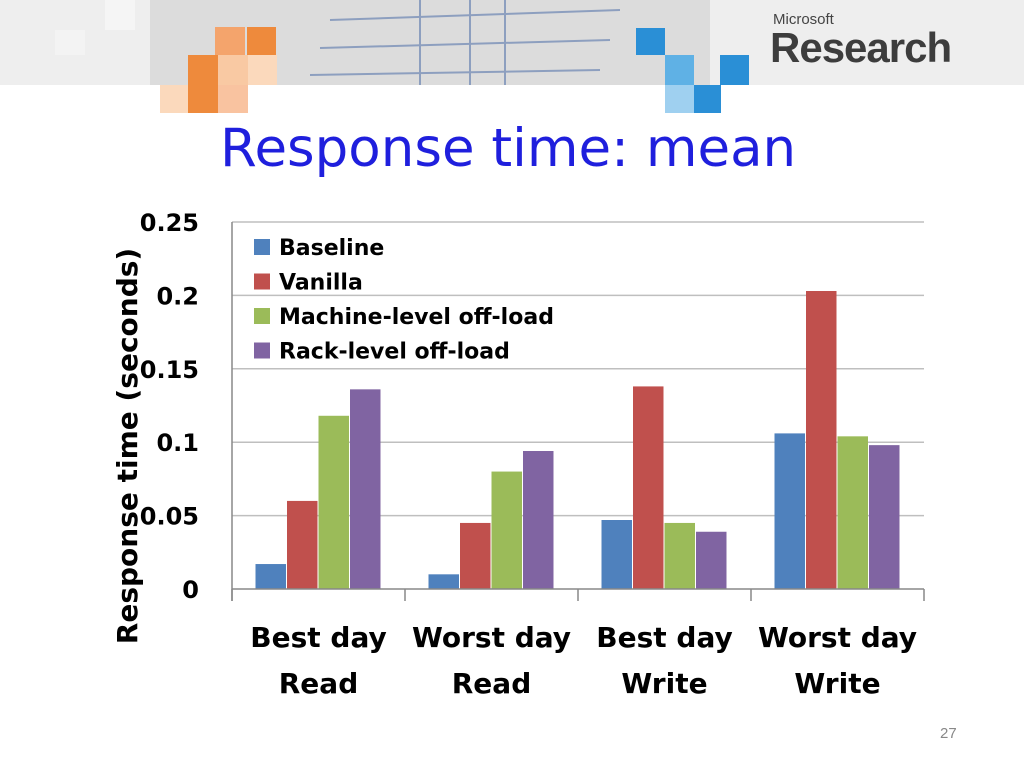 This screenshot has height=768, width=1024. Describe the element at coordinates (948, 733) in the screenshot. I see `page-number: 27` at that location.